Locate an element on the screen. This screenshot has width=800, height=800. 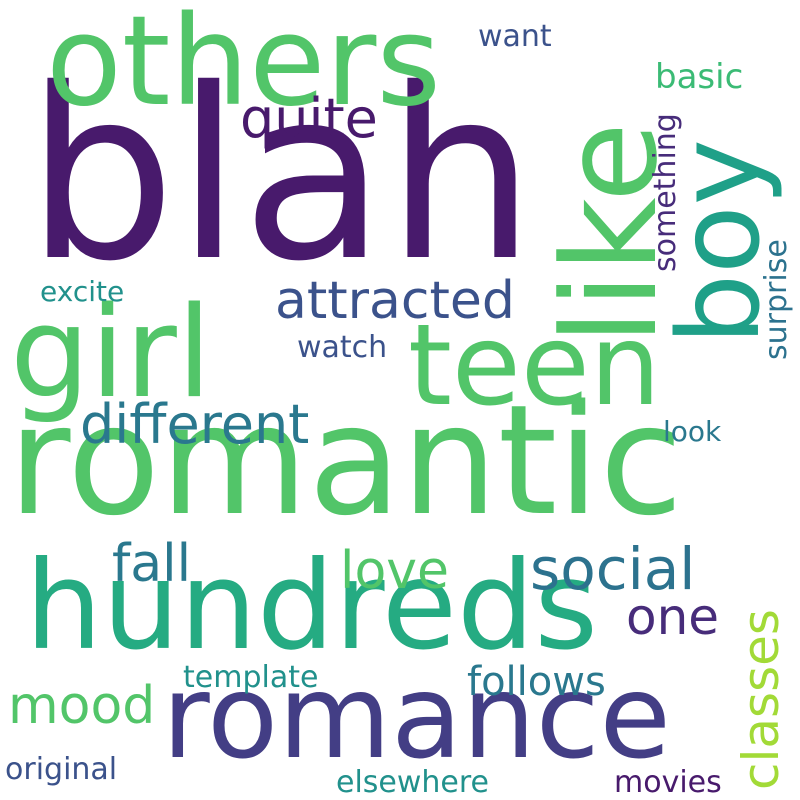
word-others: others is located at coordinates (243, 67).